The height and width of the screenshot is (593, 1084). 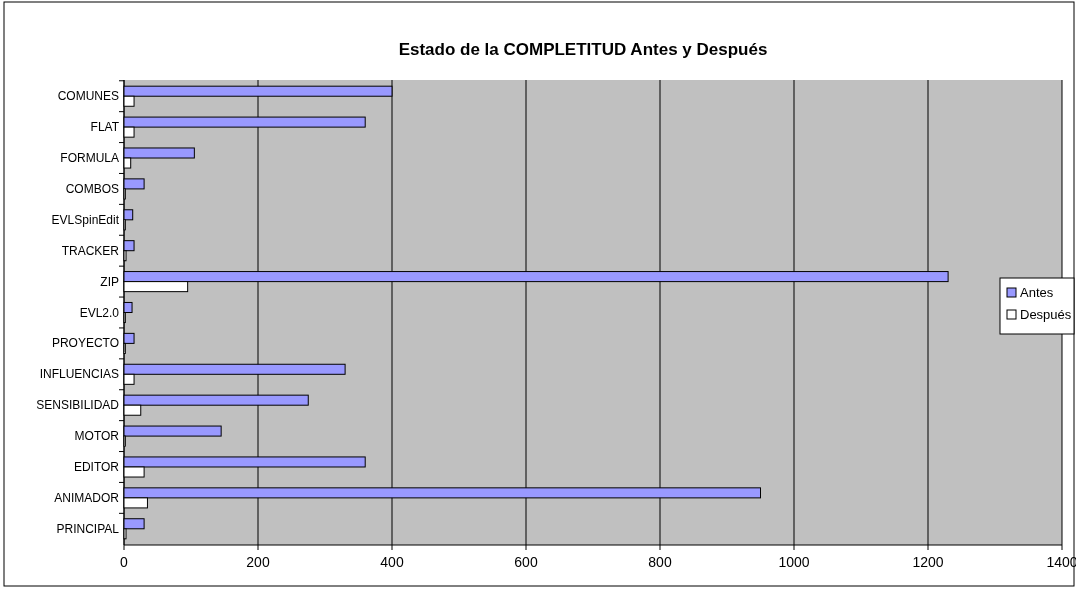 What do you see at coordinates (392, 562) in the screenshot?
I see `x-tick-label: 400` at bounding box center [392, 562].